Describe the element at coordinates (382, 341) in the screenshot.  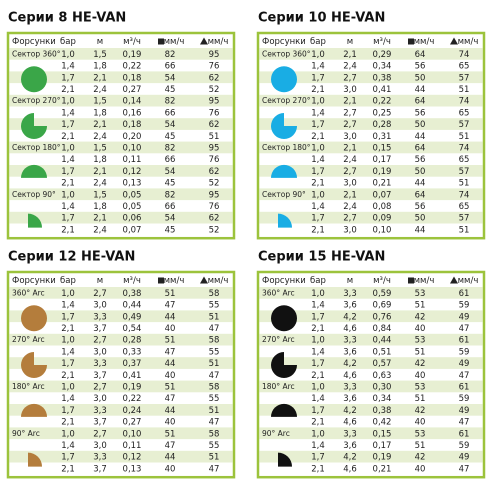
I see `cell: 0,44` at that location.